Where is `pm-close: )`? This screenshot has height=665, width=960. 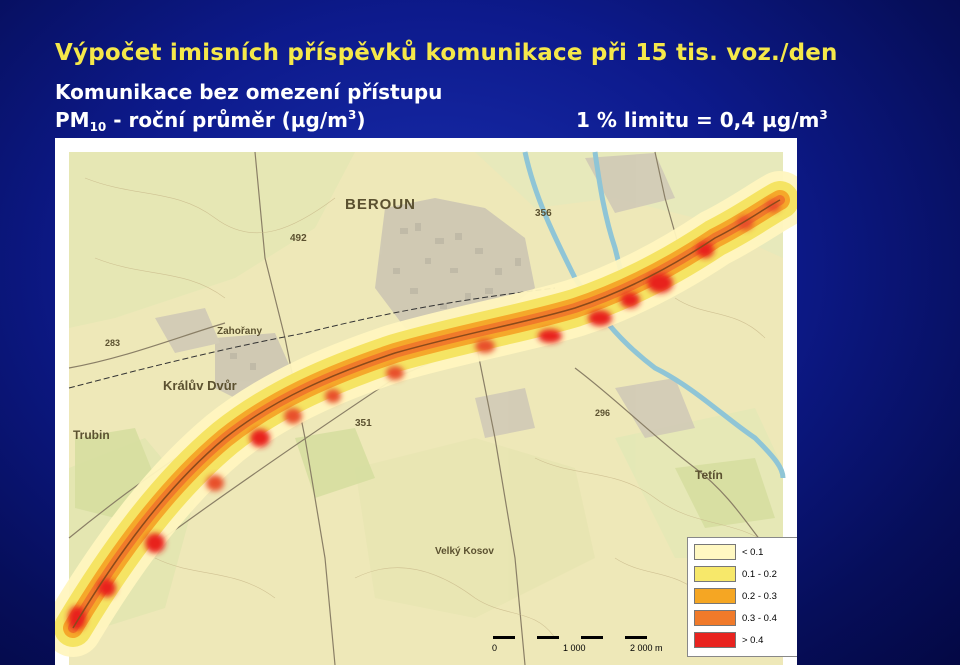 pm-close: ) is located at coordinates (361, 120).